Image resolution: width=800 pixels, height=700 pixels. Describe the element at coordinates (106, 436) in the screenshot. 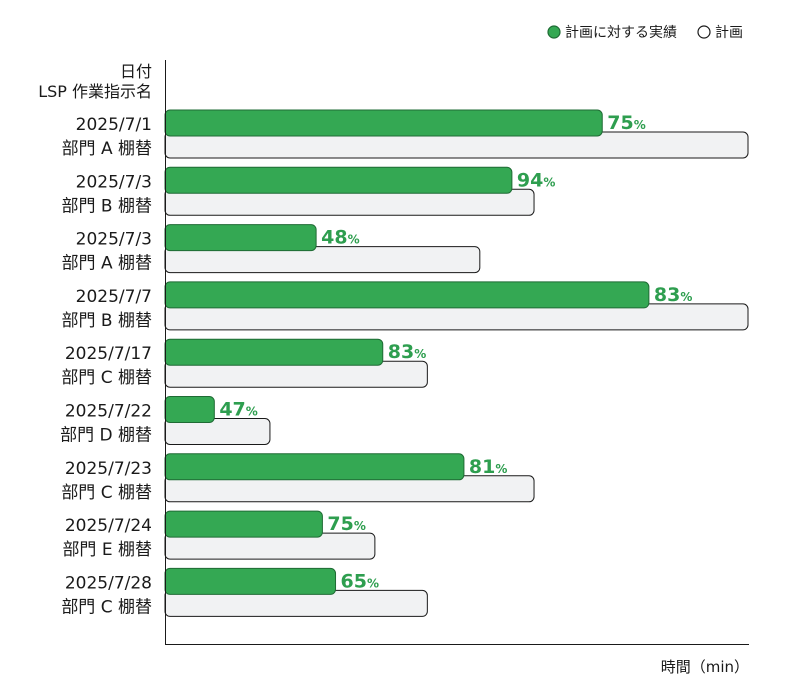

I see `category-name: 部門 D 棚替` at that location.